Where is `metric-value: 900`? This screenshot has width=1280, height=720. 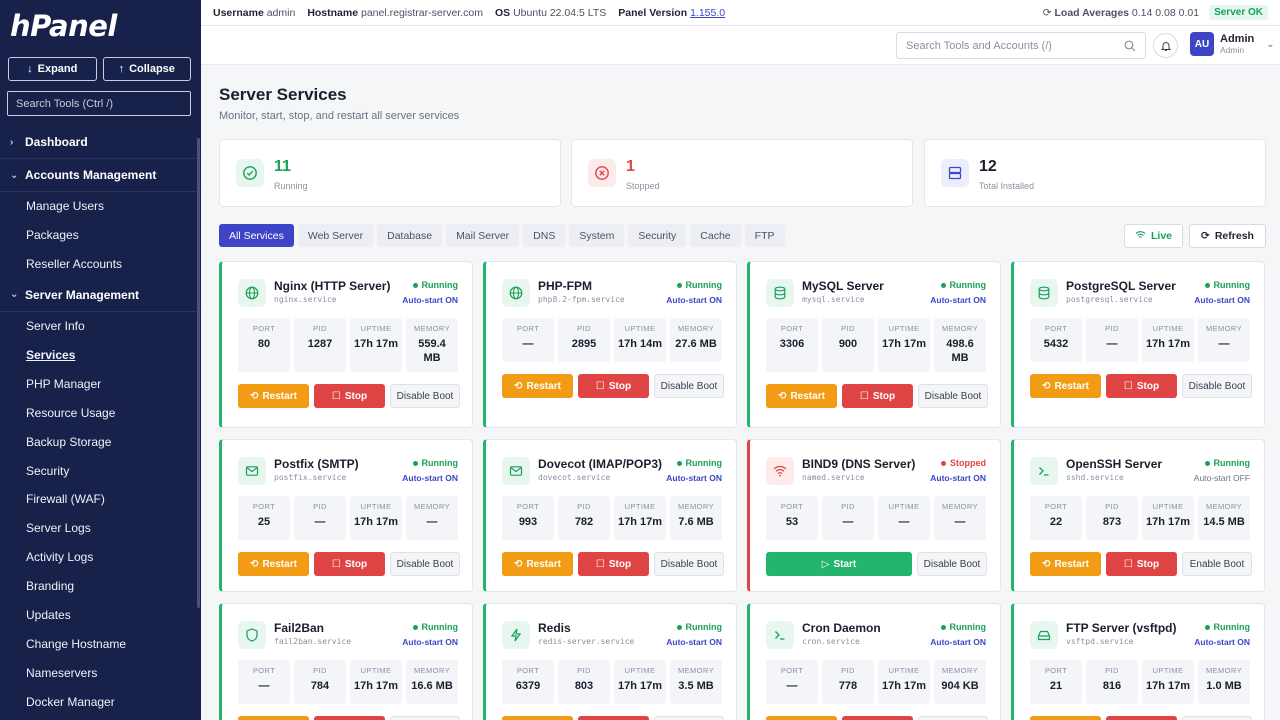
metric-value: 900 is located at coordinates (848, 344).